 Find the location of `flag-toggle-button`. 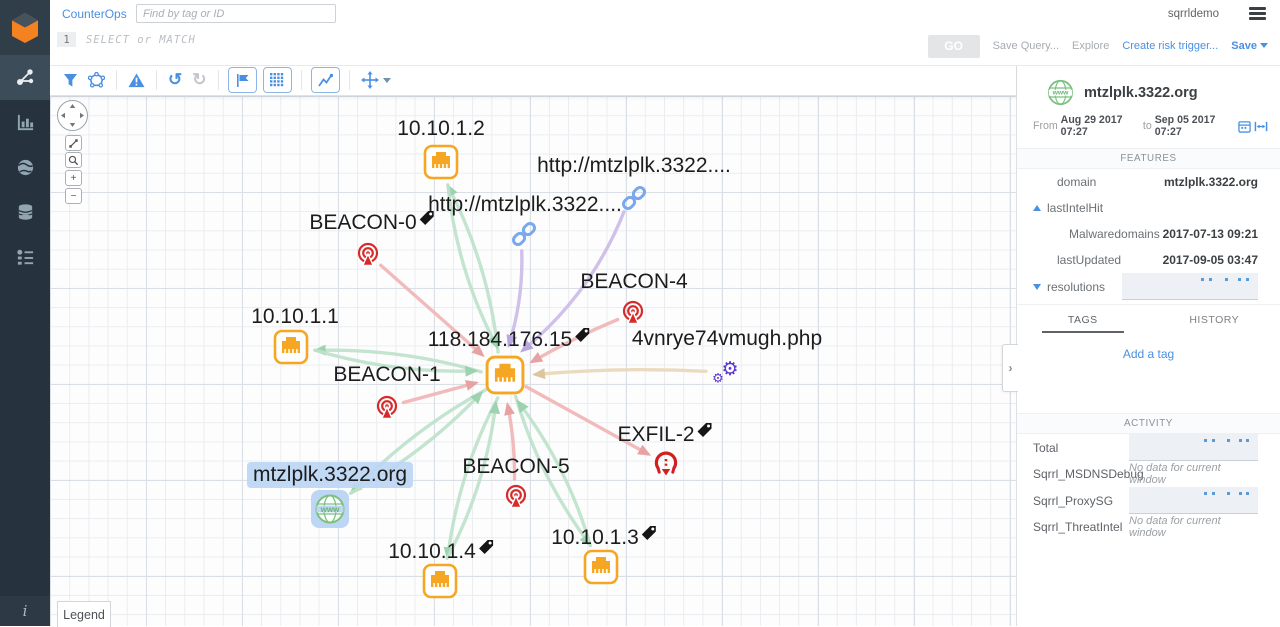

flag-toggle-button is located at coordinates (242, 80).